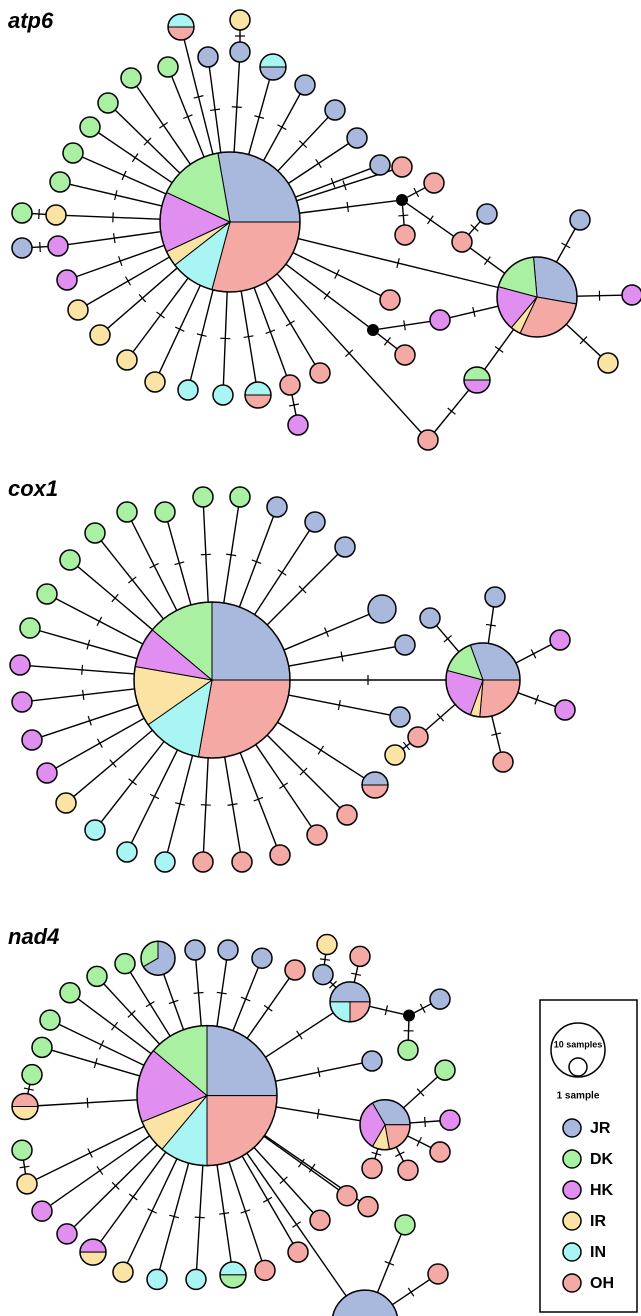  Describe the element at coordinates (578, 1050) in the screenshot. I see `size-large` at that location.